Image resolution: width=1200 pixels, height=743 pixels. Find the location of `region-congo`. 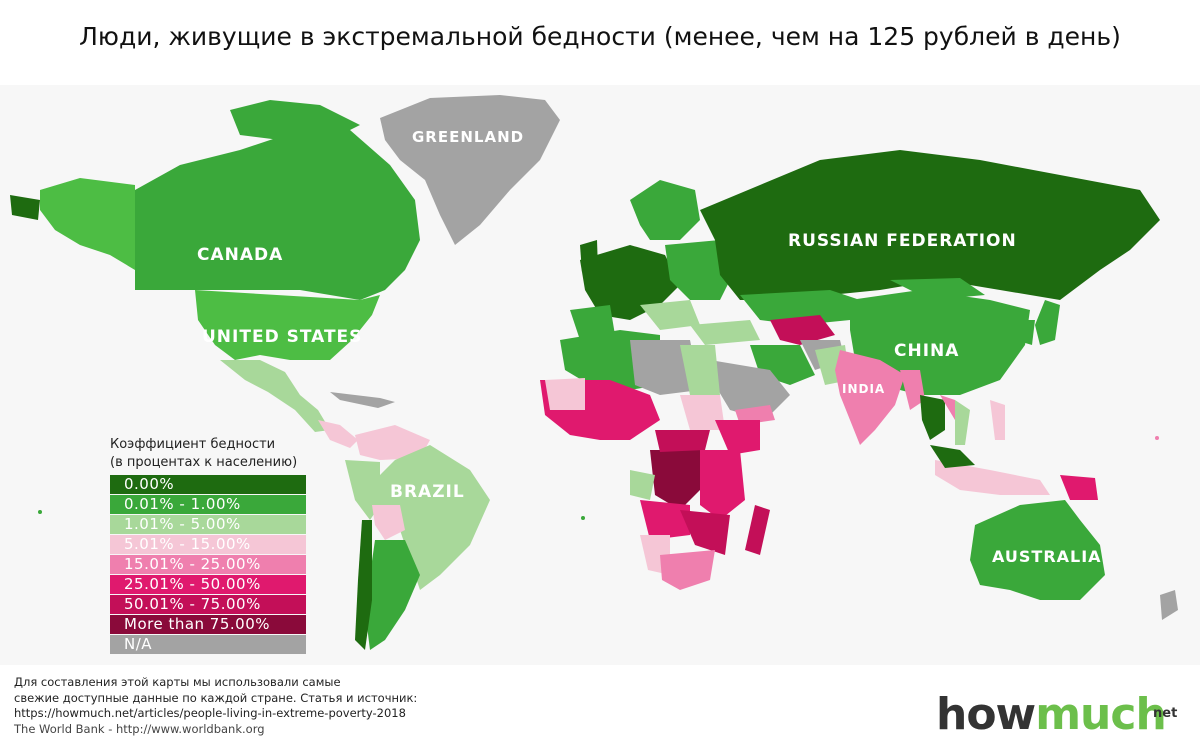

region-congo is located at coordinates (677, 480).